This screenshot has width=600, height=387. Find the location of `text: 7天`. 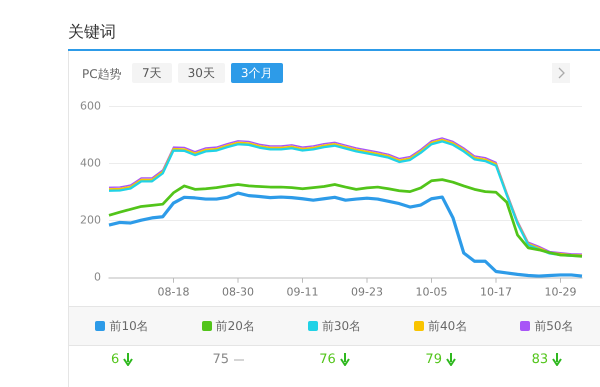

text: 7天 is located at coordinates (152, 73).